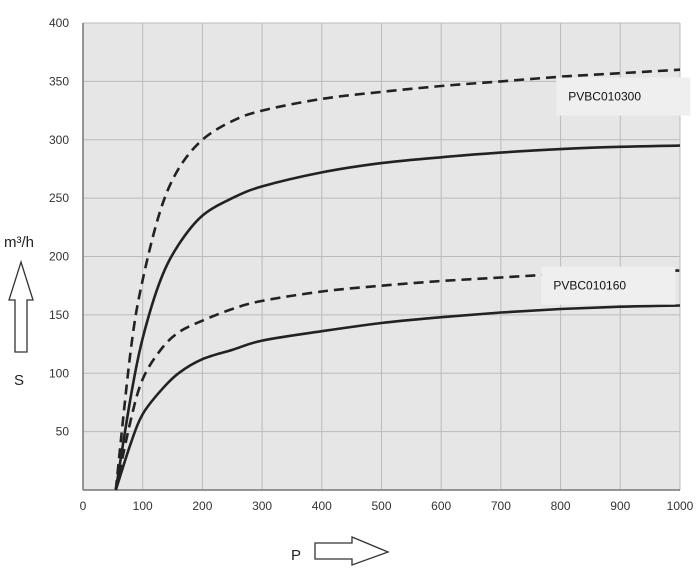 The width and height of the screenshot is (698, 568). I want to click on x-tick-label: 800, so click(561, 506).